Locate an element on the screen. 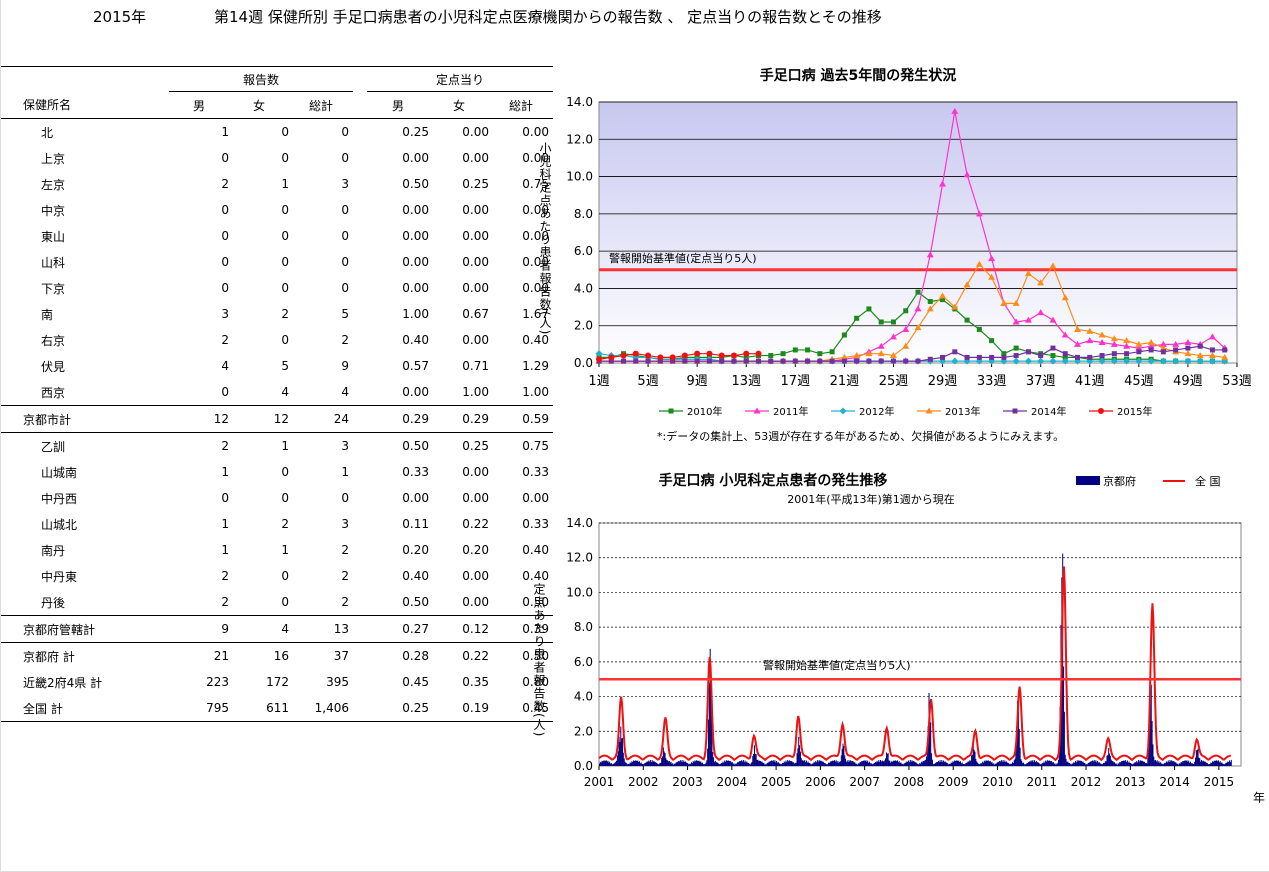 This screenshot has width=1269, height=872. row-name: 北 is located at coordinates (47, 132).